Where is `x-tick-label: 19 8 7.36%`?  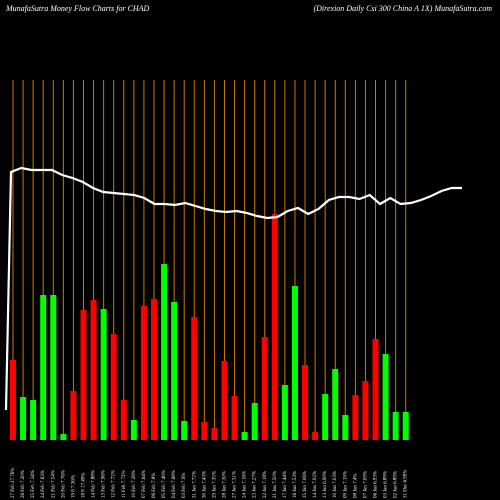
x-tick-label: 19 8 7.36% is located at coordinates (73, 486).